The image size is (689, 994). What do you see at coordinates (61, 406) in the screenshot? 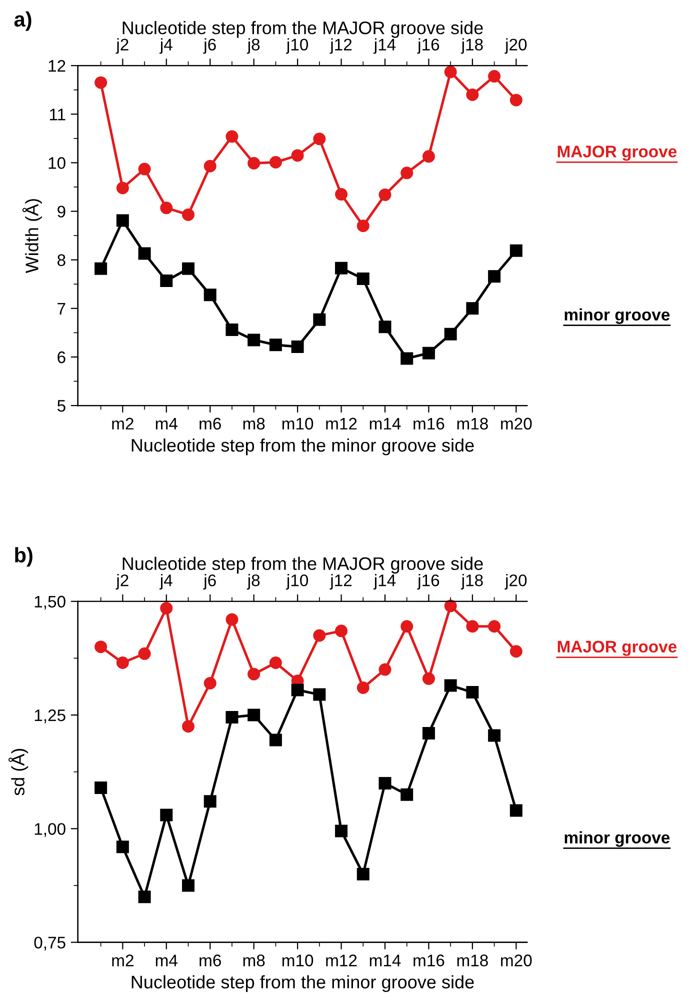
I see `y-tick-label: 5` at bounding box center [61, 406].